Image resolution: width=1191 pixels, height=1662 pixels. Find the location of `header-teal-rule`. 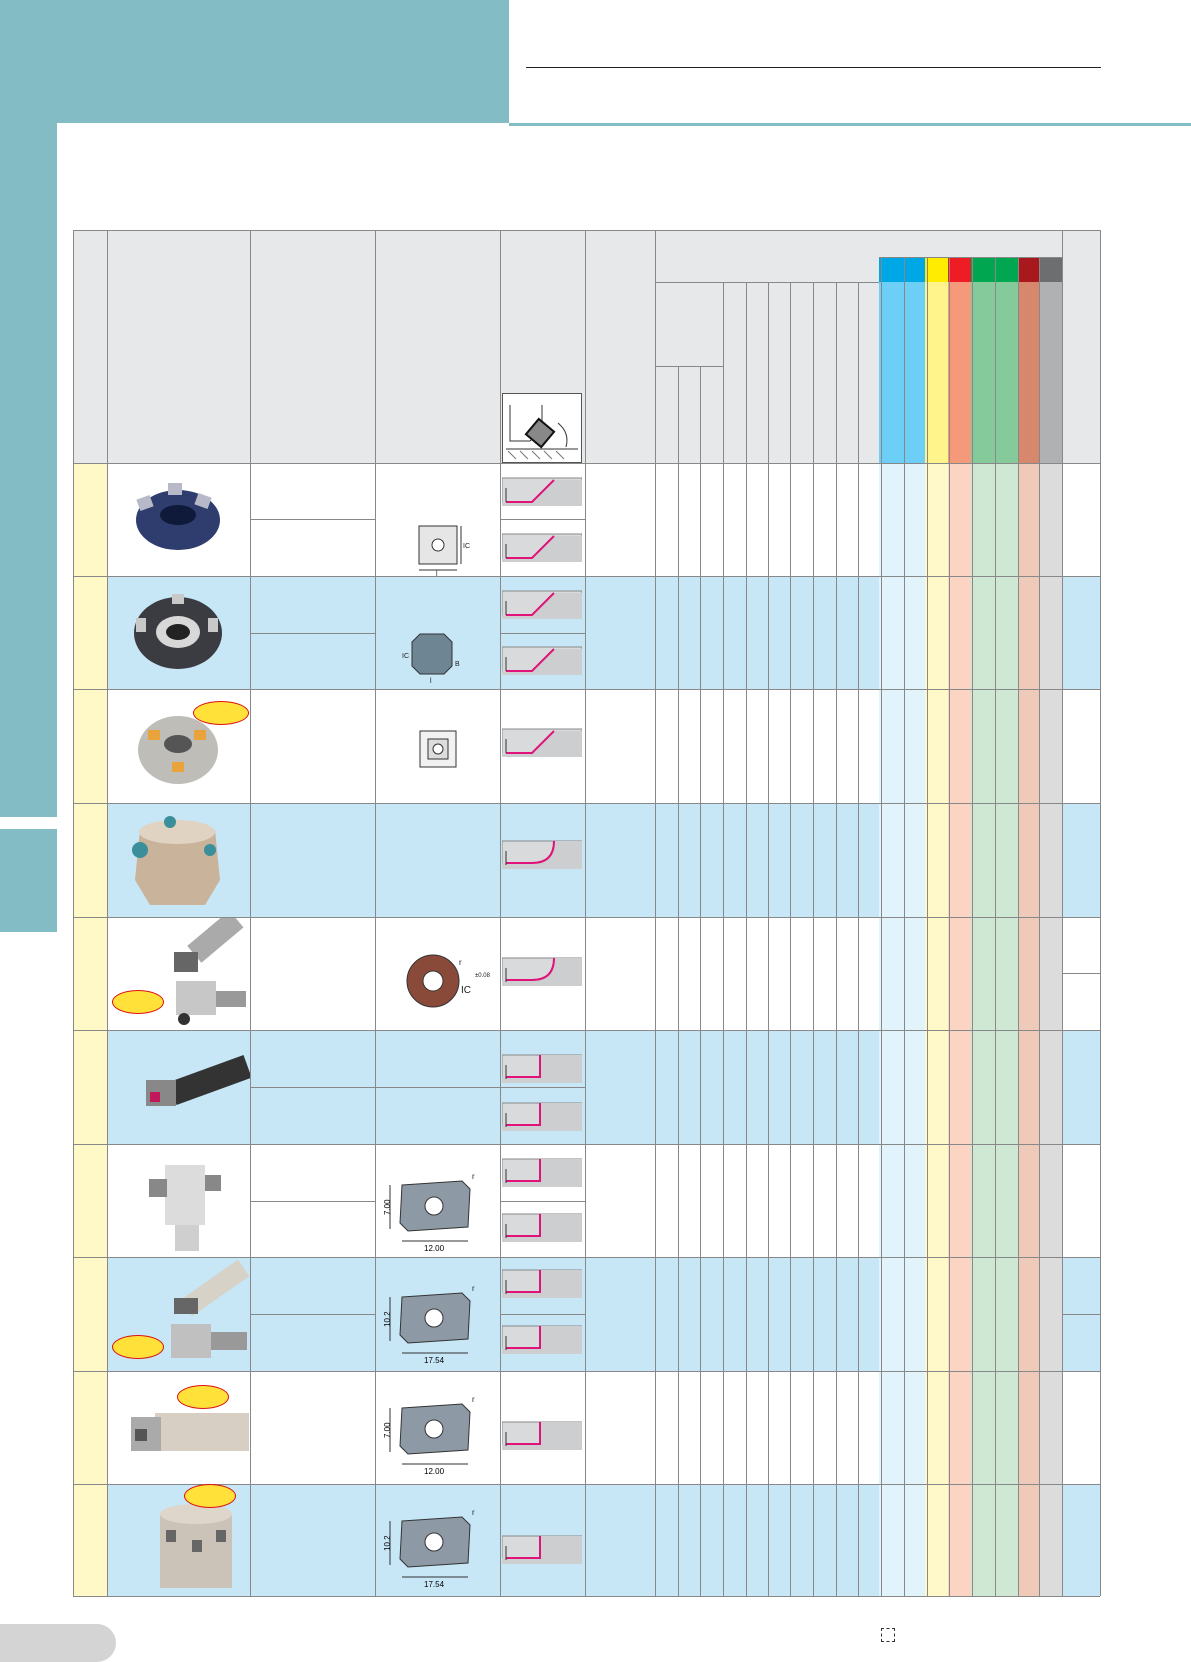

header-teal-rule is located at coordinates (850, 124).